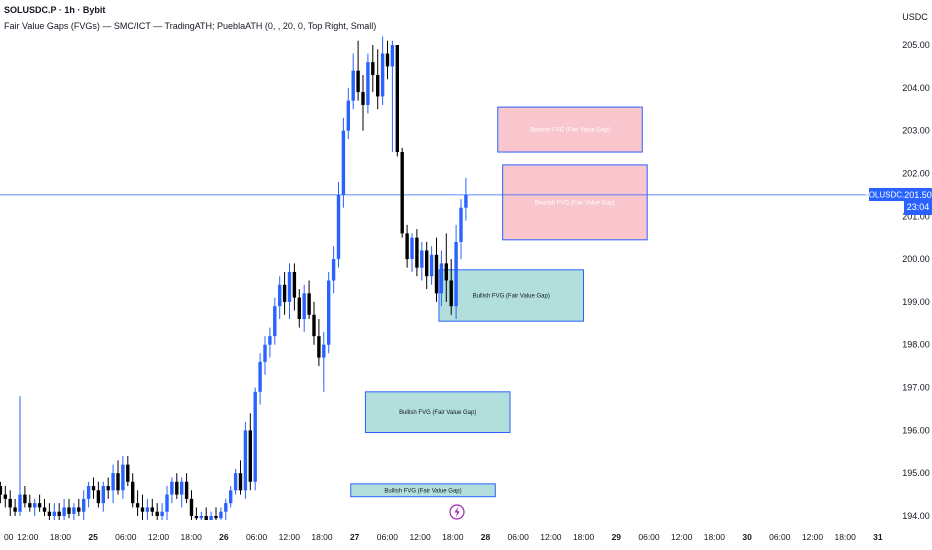  I want to click on time-tick-2: 18:00, so click(61, 537).